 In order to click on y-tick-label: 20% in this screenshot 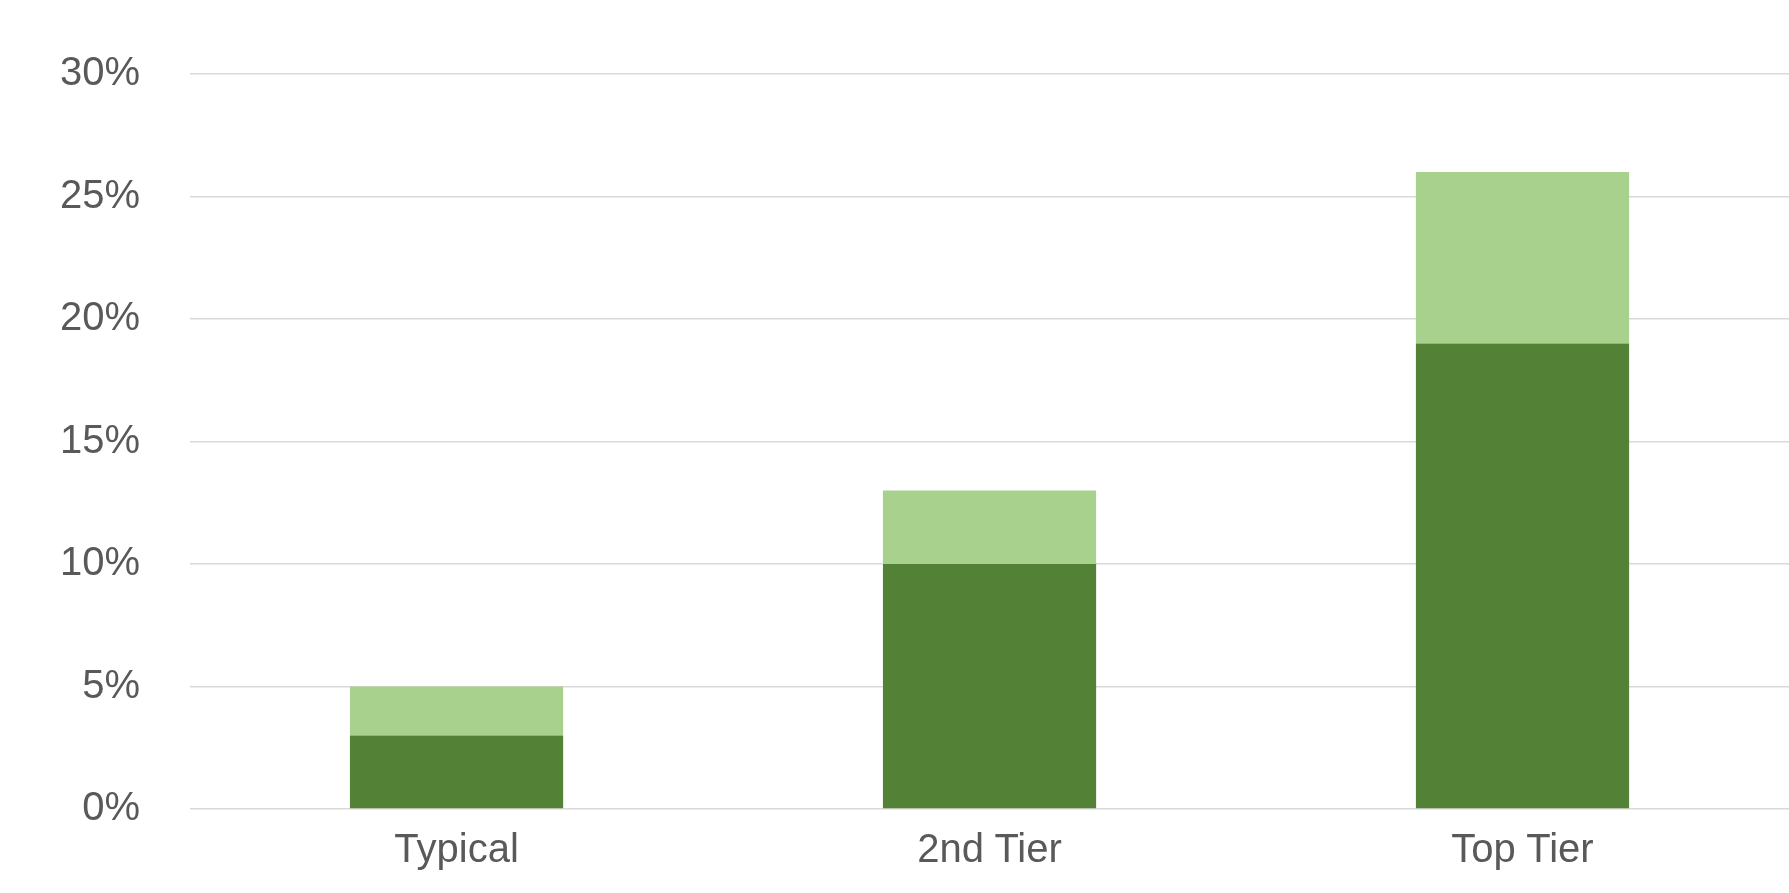, I will do `click(100, 316)`.